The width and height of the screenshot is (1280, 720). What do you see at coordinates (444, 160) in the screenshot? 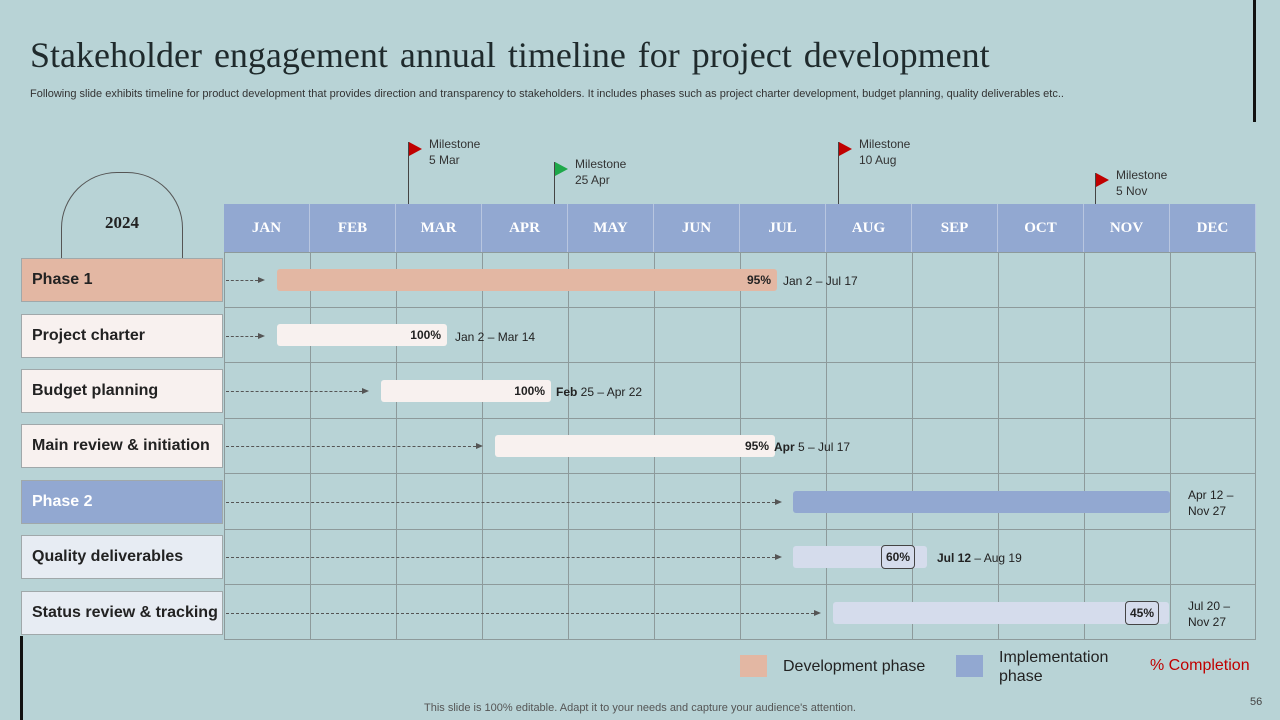
I see `milestone-date: 5 Mar` at bounding box center [444, 160].